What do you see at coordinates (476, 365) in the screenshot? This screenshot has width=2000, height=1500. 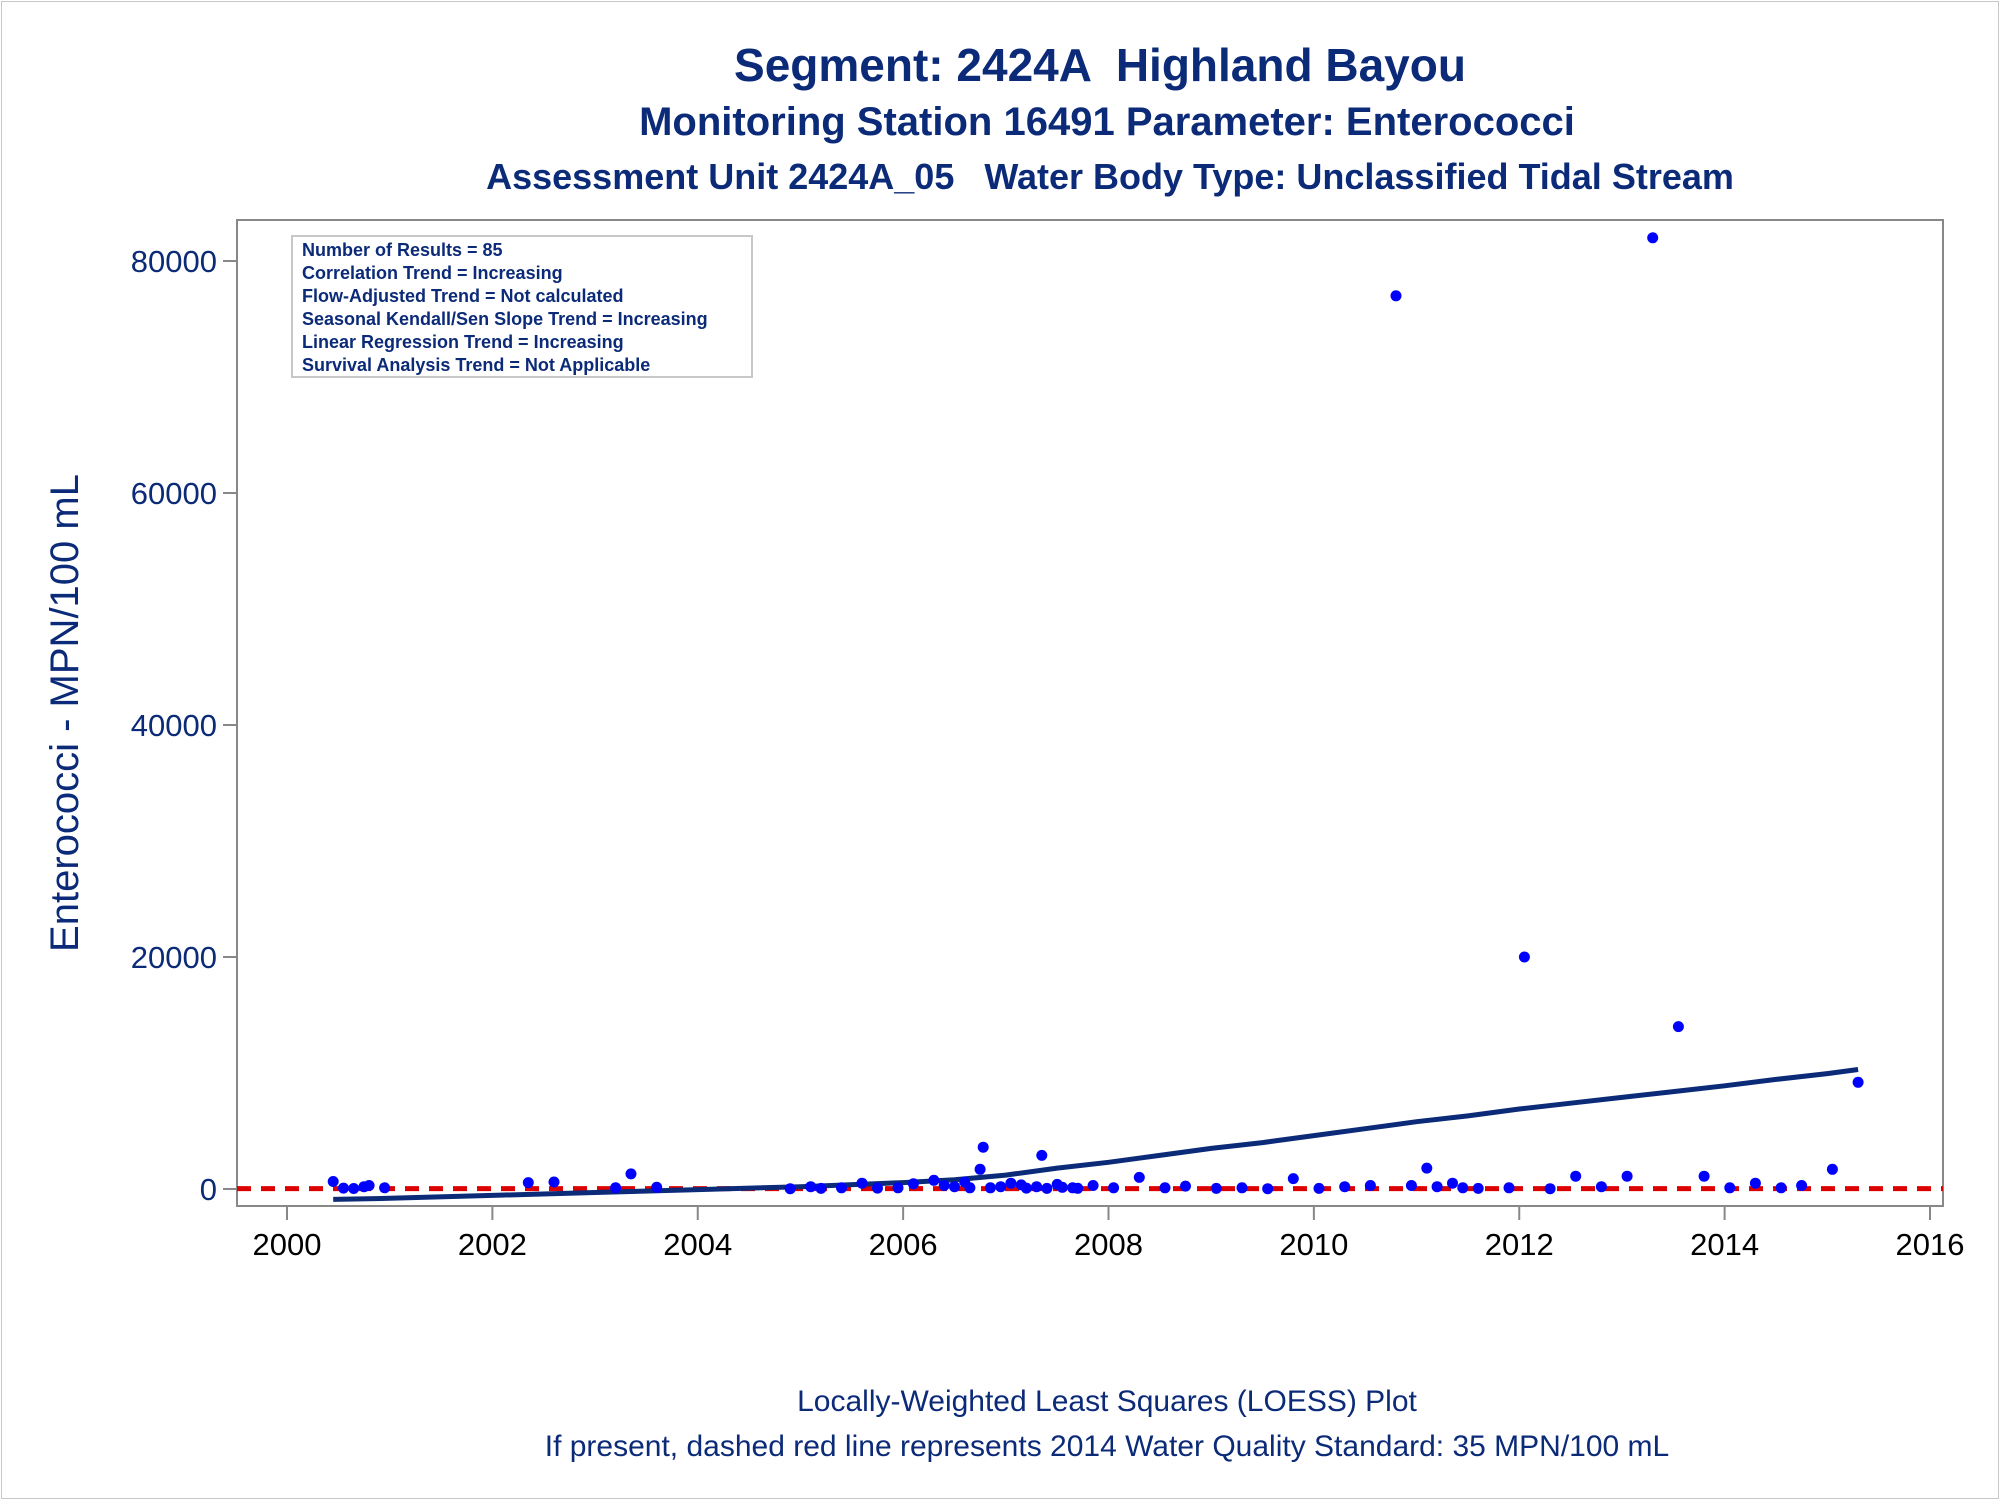 I see `stat-survival-analysis-trend: Survival Analysis Trend = Not Applicable` at bounding box center [476, 365].